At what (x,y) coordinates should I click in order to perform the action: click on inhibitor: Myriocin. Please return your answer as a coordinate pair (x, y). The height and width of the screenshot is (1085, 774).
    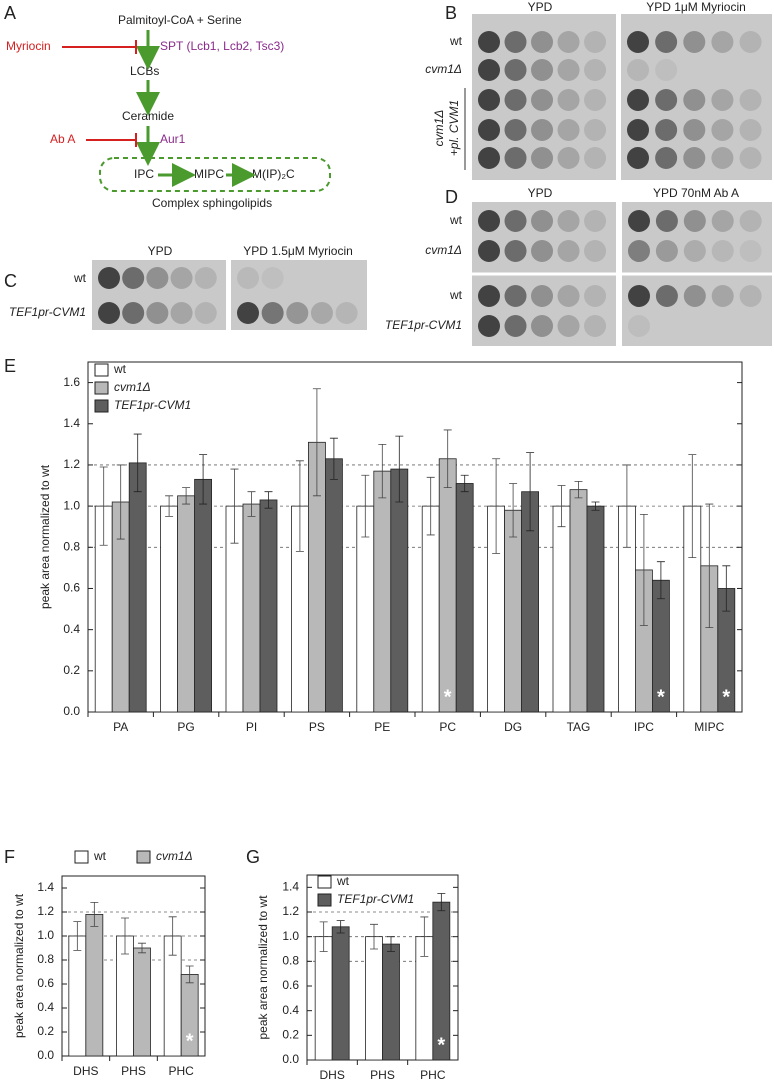
    Looking at the image, I should click on (28, 46).